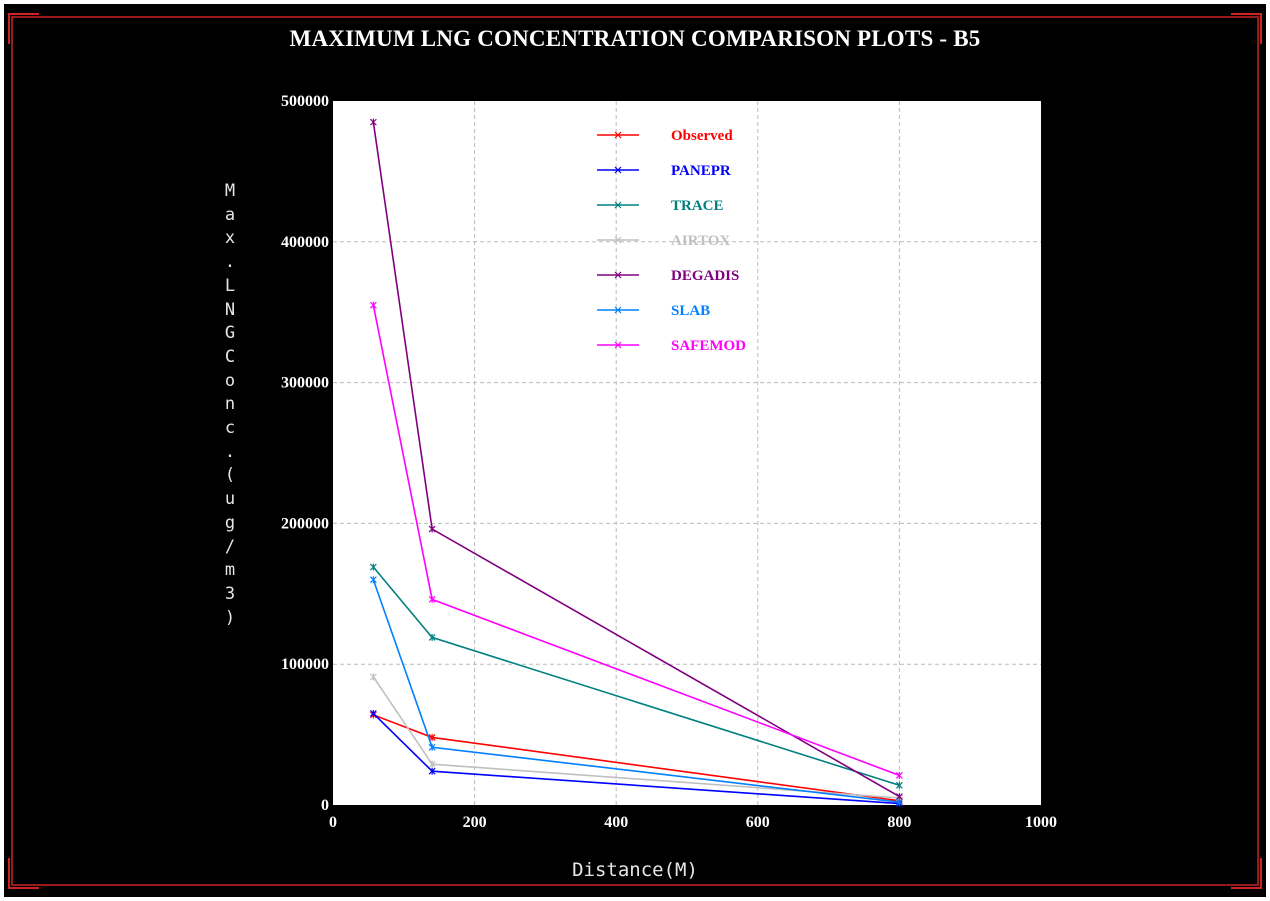  I want to click on y-axis-label-char: L, so click(230, 285).